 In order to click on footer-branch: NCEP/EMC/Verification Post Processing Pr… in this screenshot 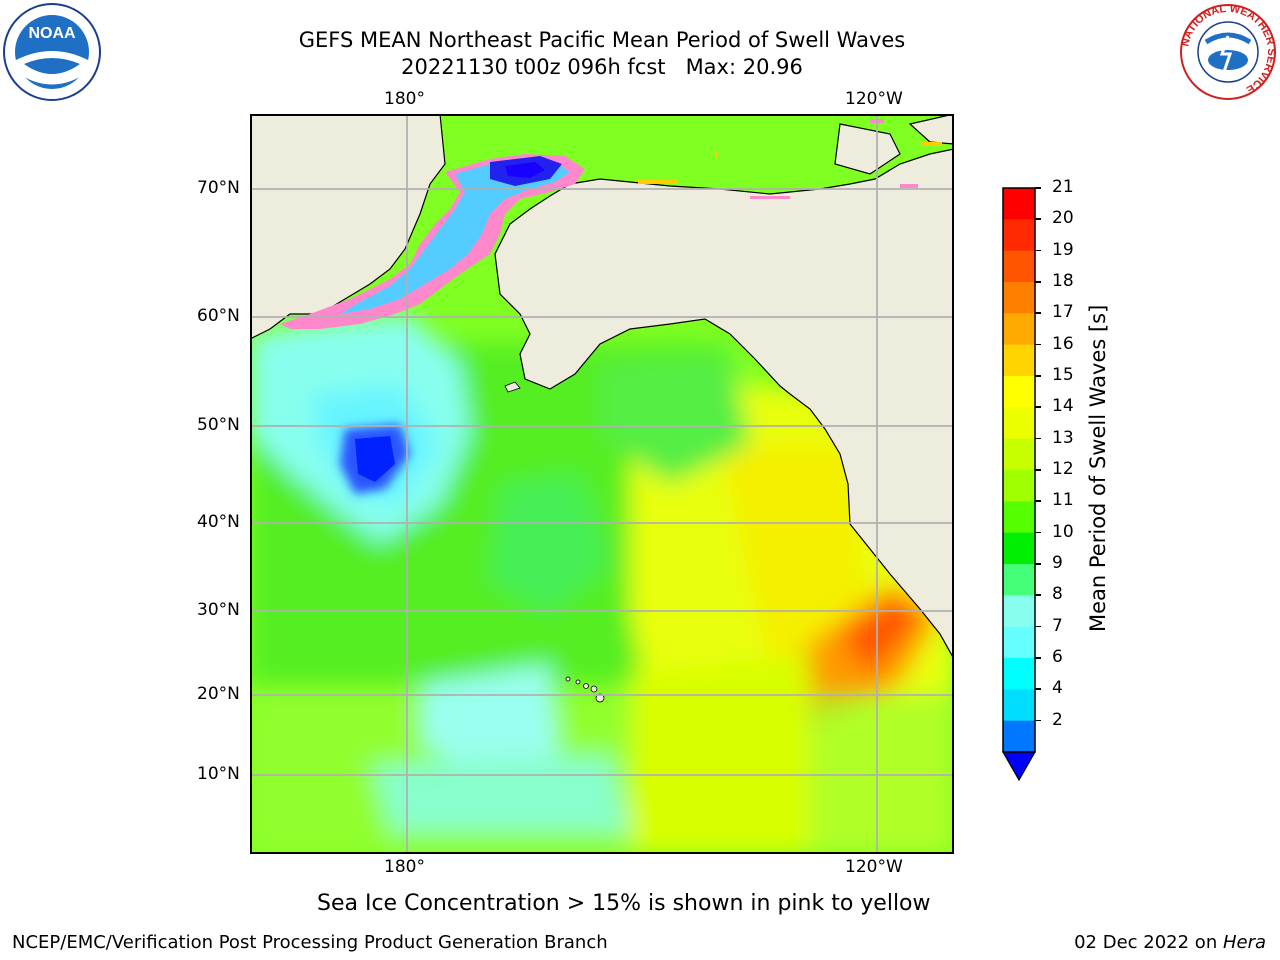, I will do `click(310, 942)`.